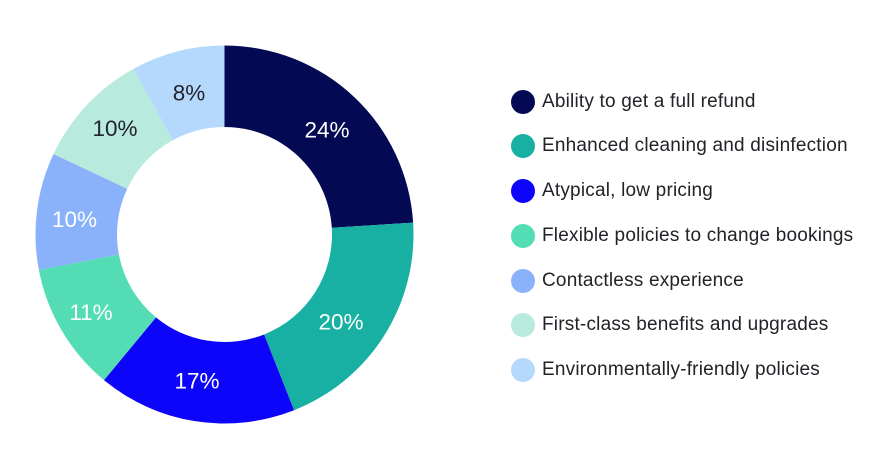 The height and width of the screenshot is (455, 892). Describe the element at coordinates (189, 93) in the screenshot. I see `svg-text: 8%` at that location.